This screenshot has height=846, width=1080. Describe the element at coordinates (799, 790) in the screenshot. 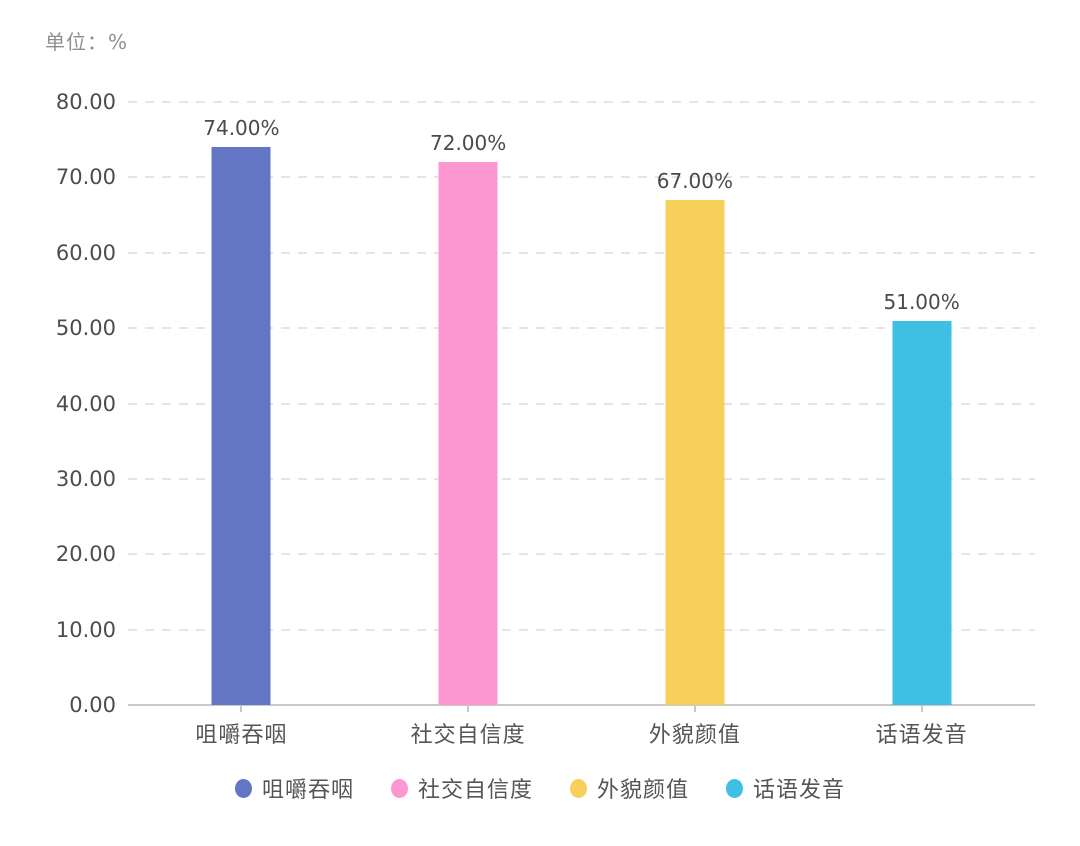

I see `legend-label: 话语发音` at that location.